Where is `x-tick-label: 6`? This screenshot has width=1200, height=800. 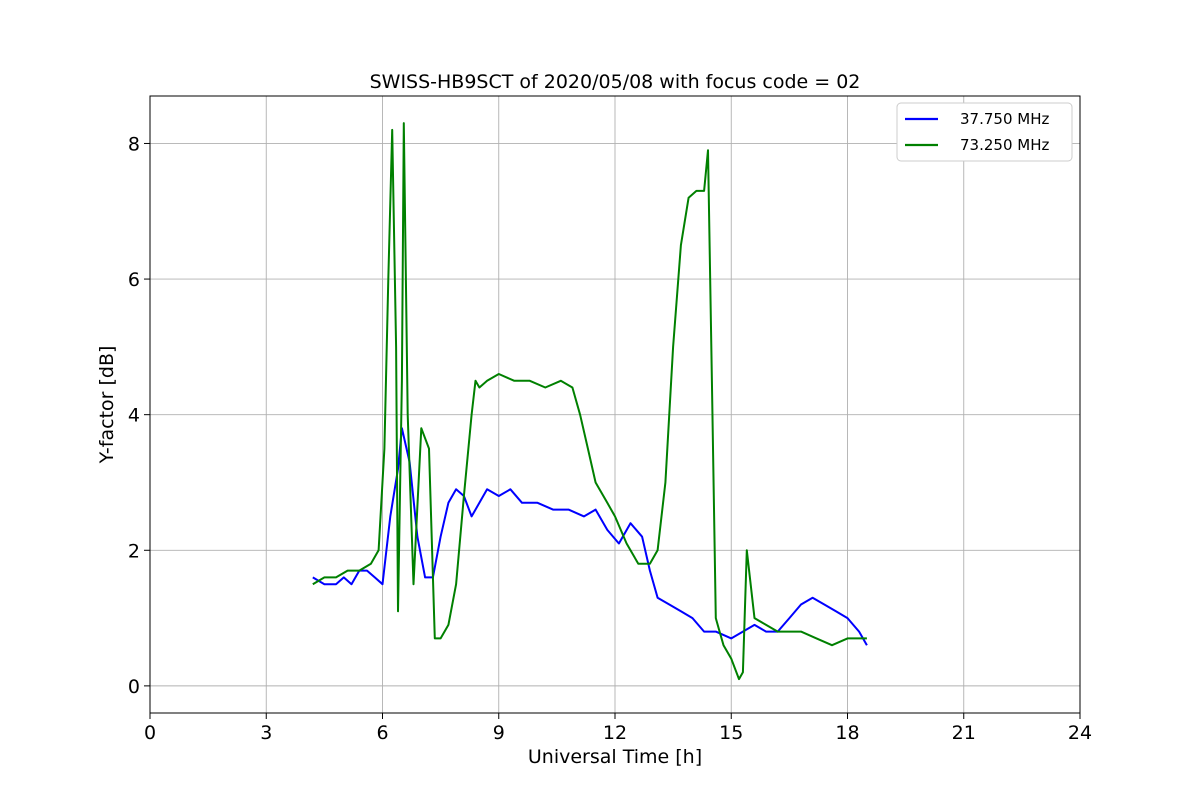
x-tick-label: 6 is located at coordinates (382, 733).